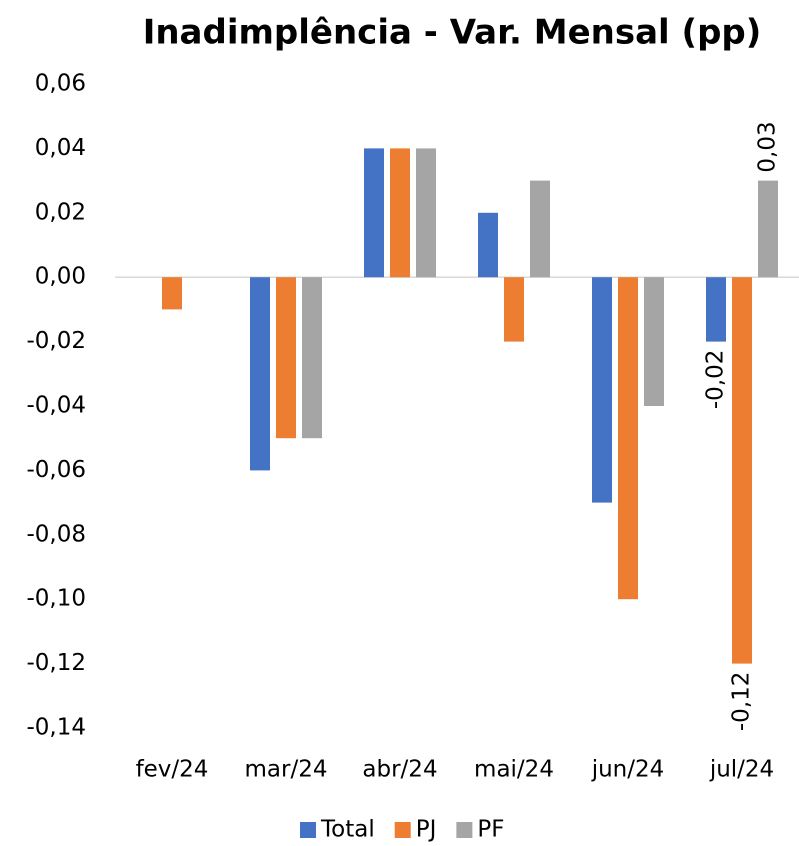 The width and height of the screenshot is (799, 846). I want to click on data-label: 0,03, so click(768, 146).